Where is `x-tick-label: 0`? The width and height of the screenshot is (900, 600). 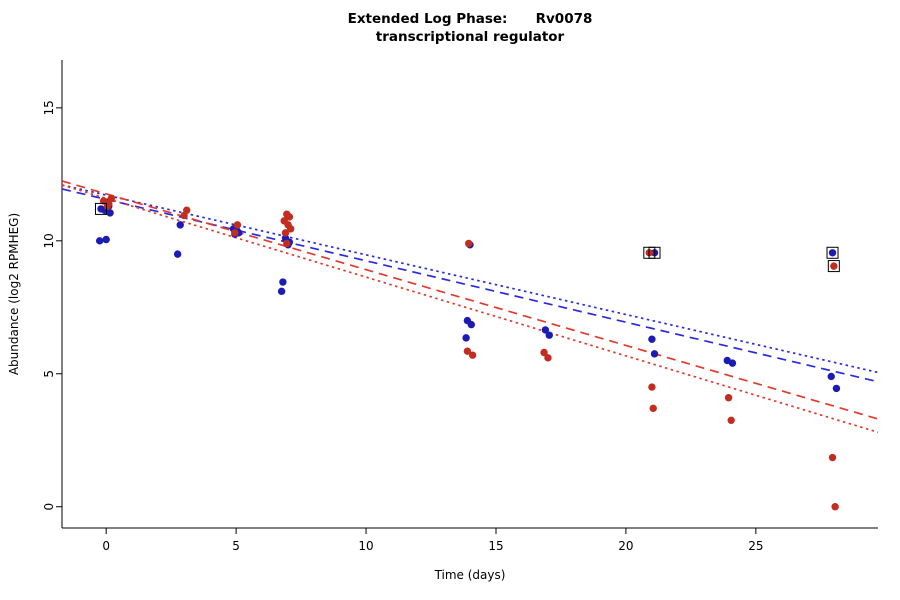 x-tick-label: 0 is located at coordinates (106, 546).